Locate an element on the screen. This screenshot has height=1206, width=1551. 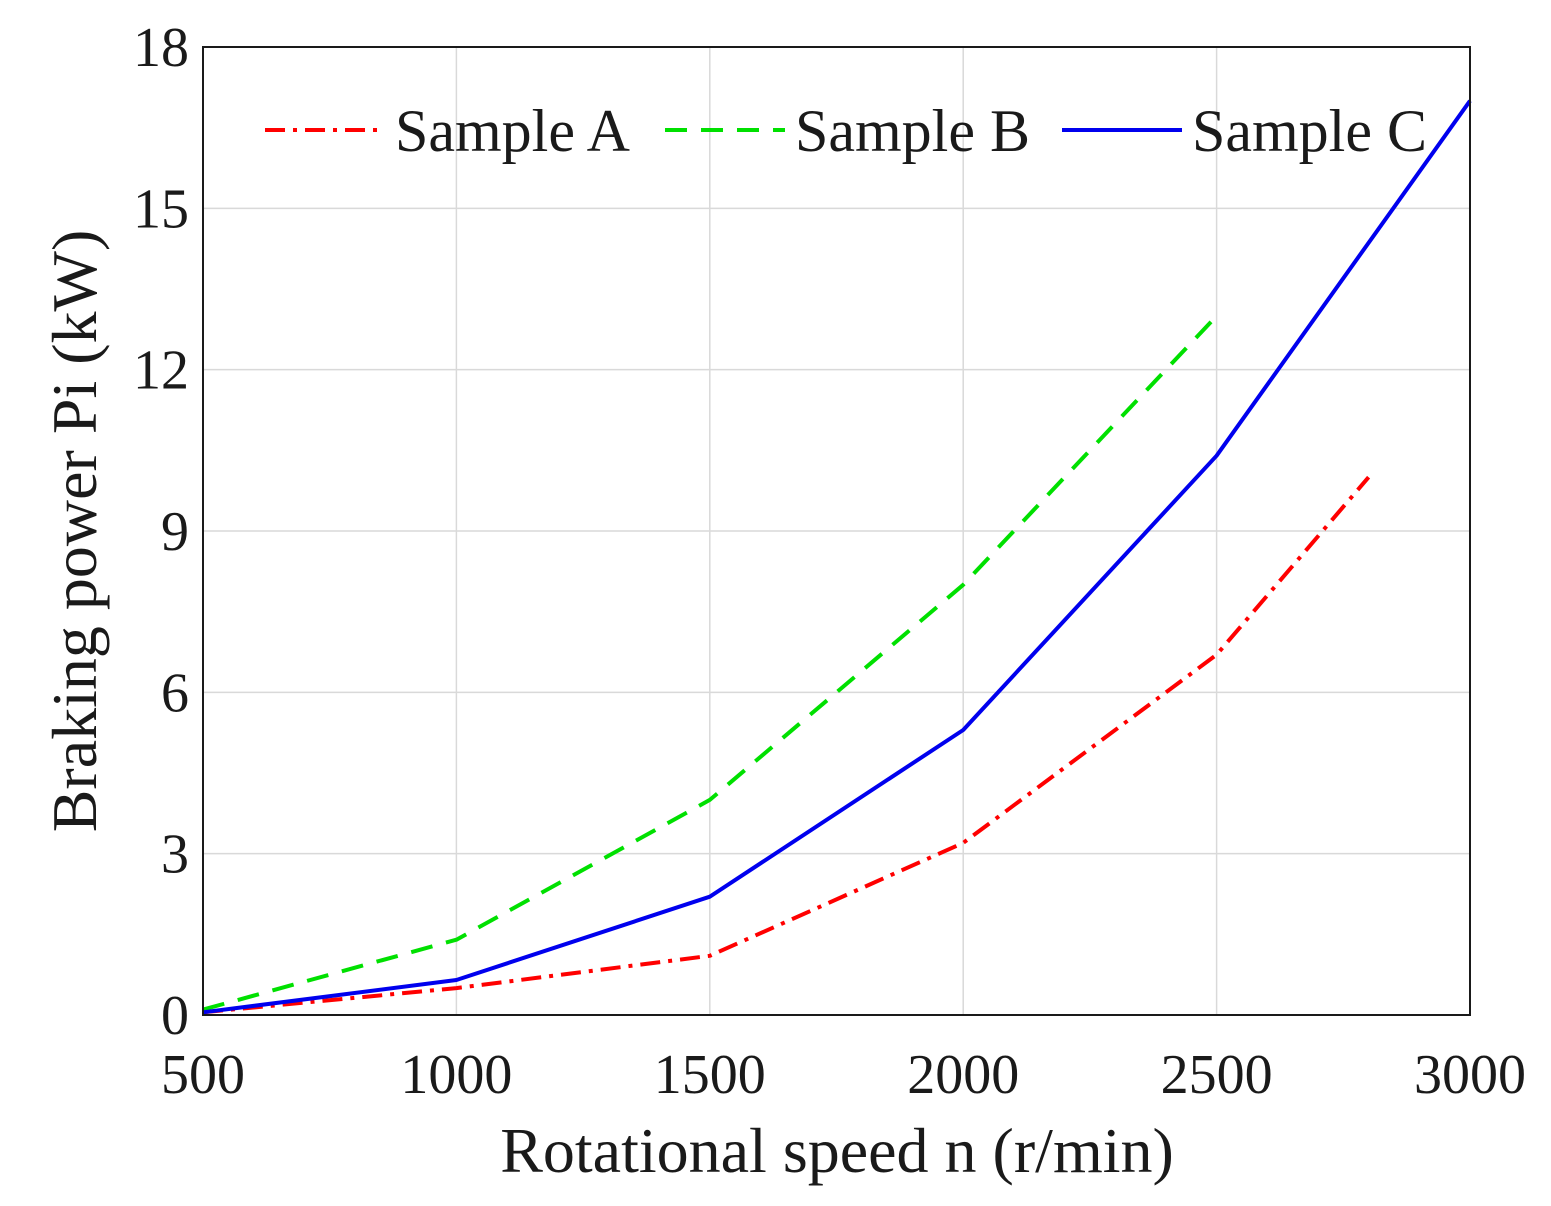
y-tick-label-0: 0 is located at coordinates (175, 1016).